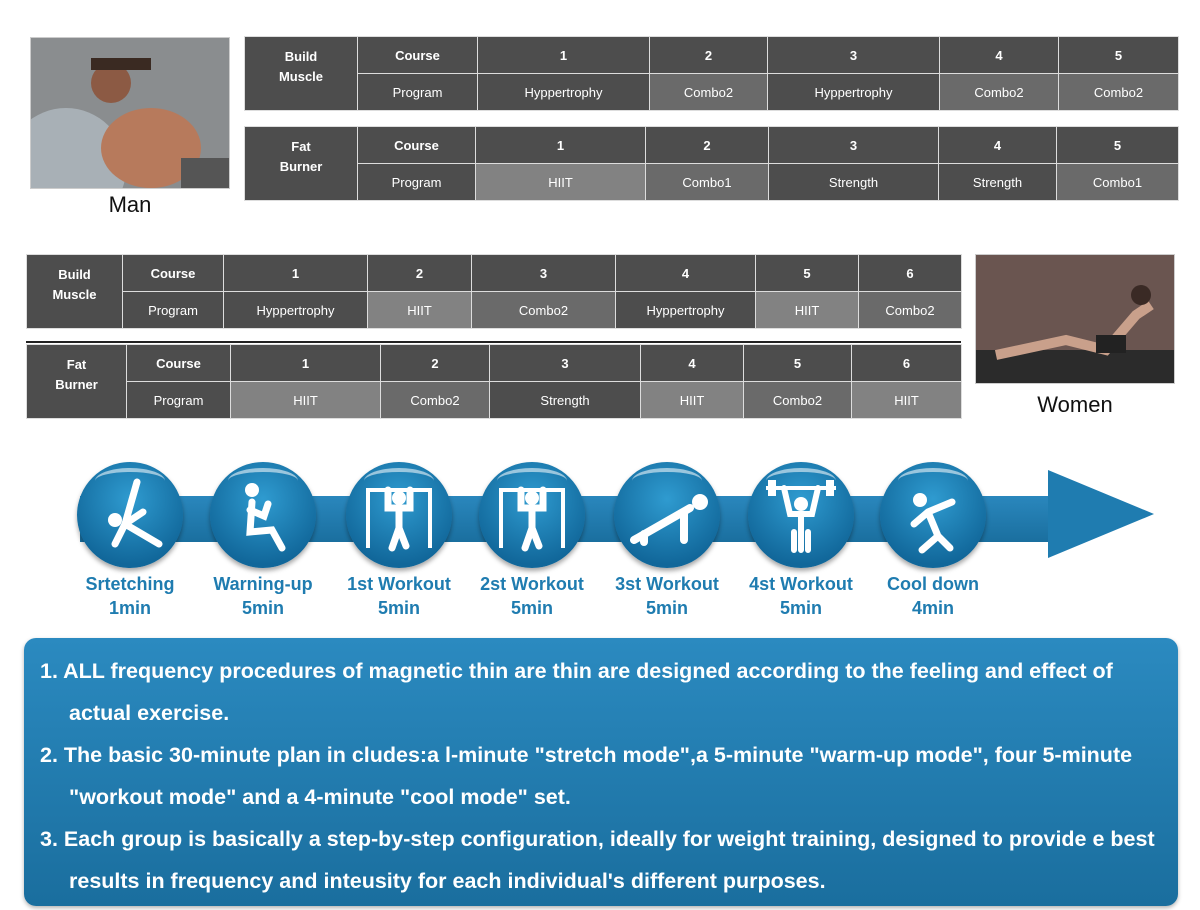  What do you see at coordinates (932, 608) in the screenshot?
I see `step-duration: 4min` at bounding box center [932, 608].